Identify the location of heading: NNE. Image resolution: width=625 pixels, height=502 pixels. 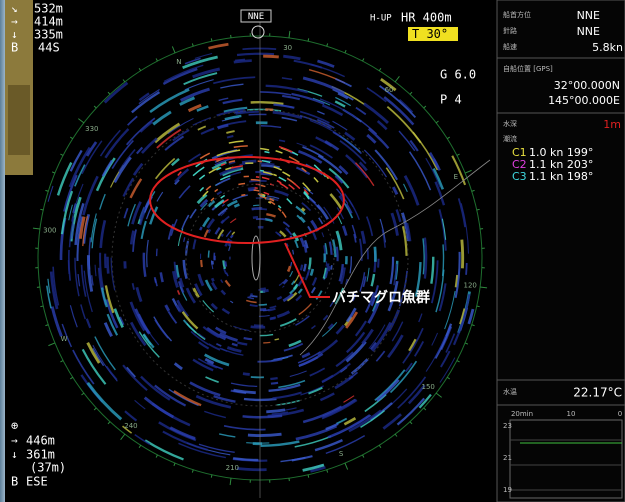
(588, 15).